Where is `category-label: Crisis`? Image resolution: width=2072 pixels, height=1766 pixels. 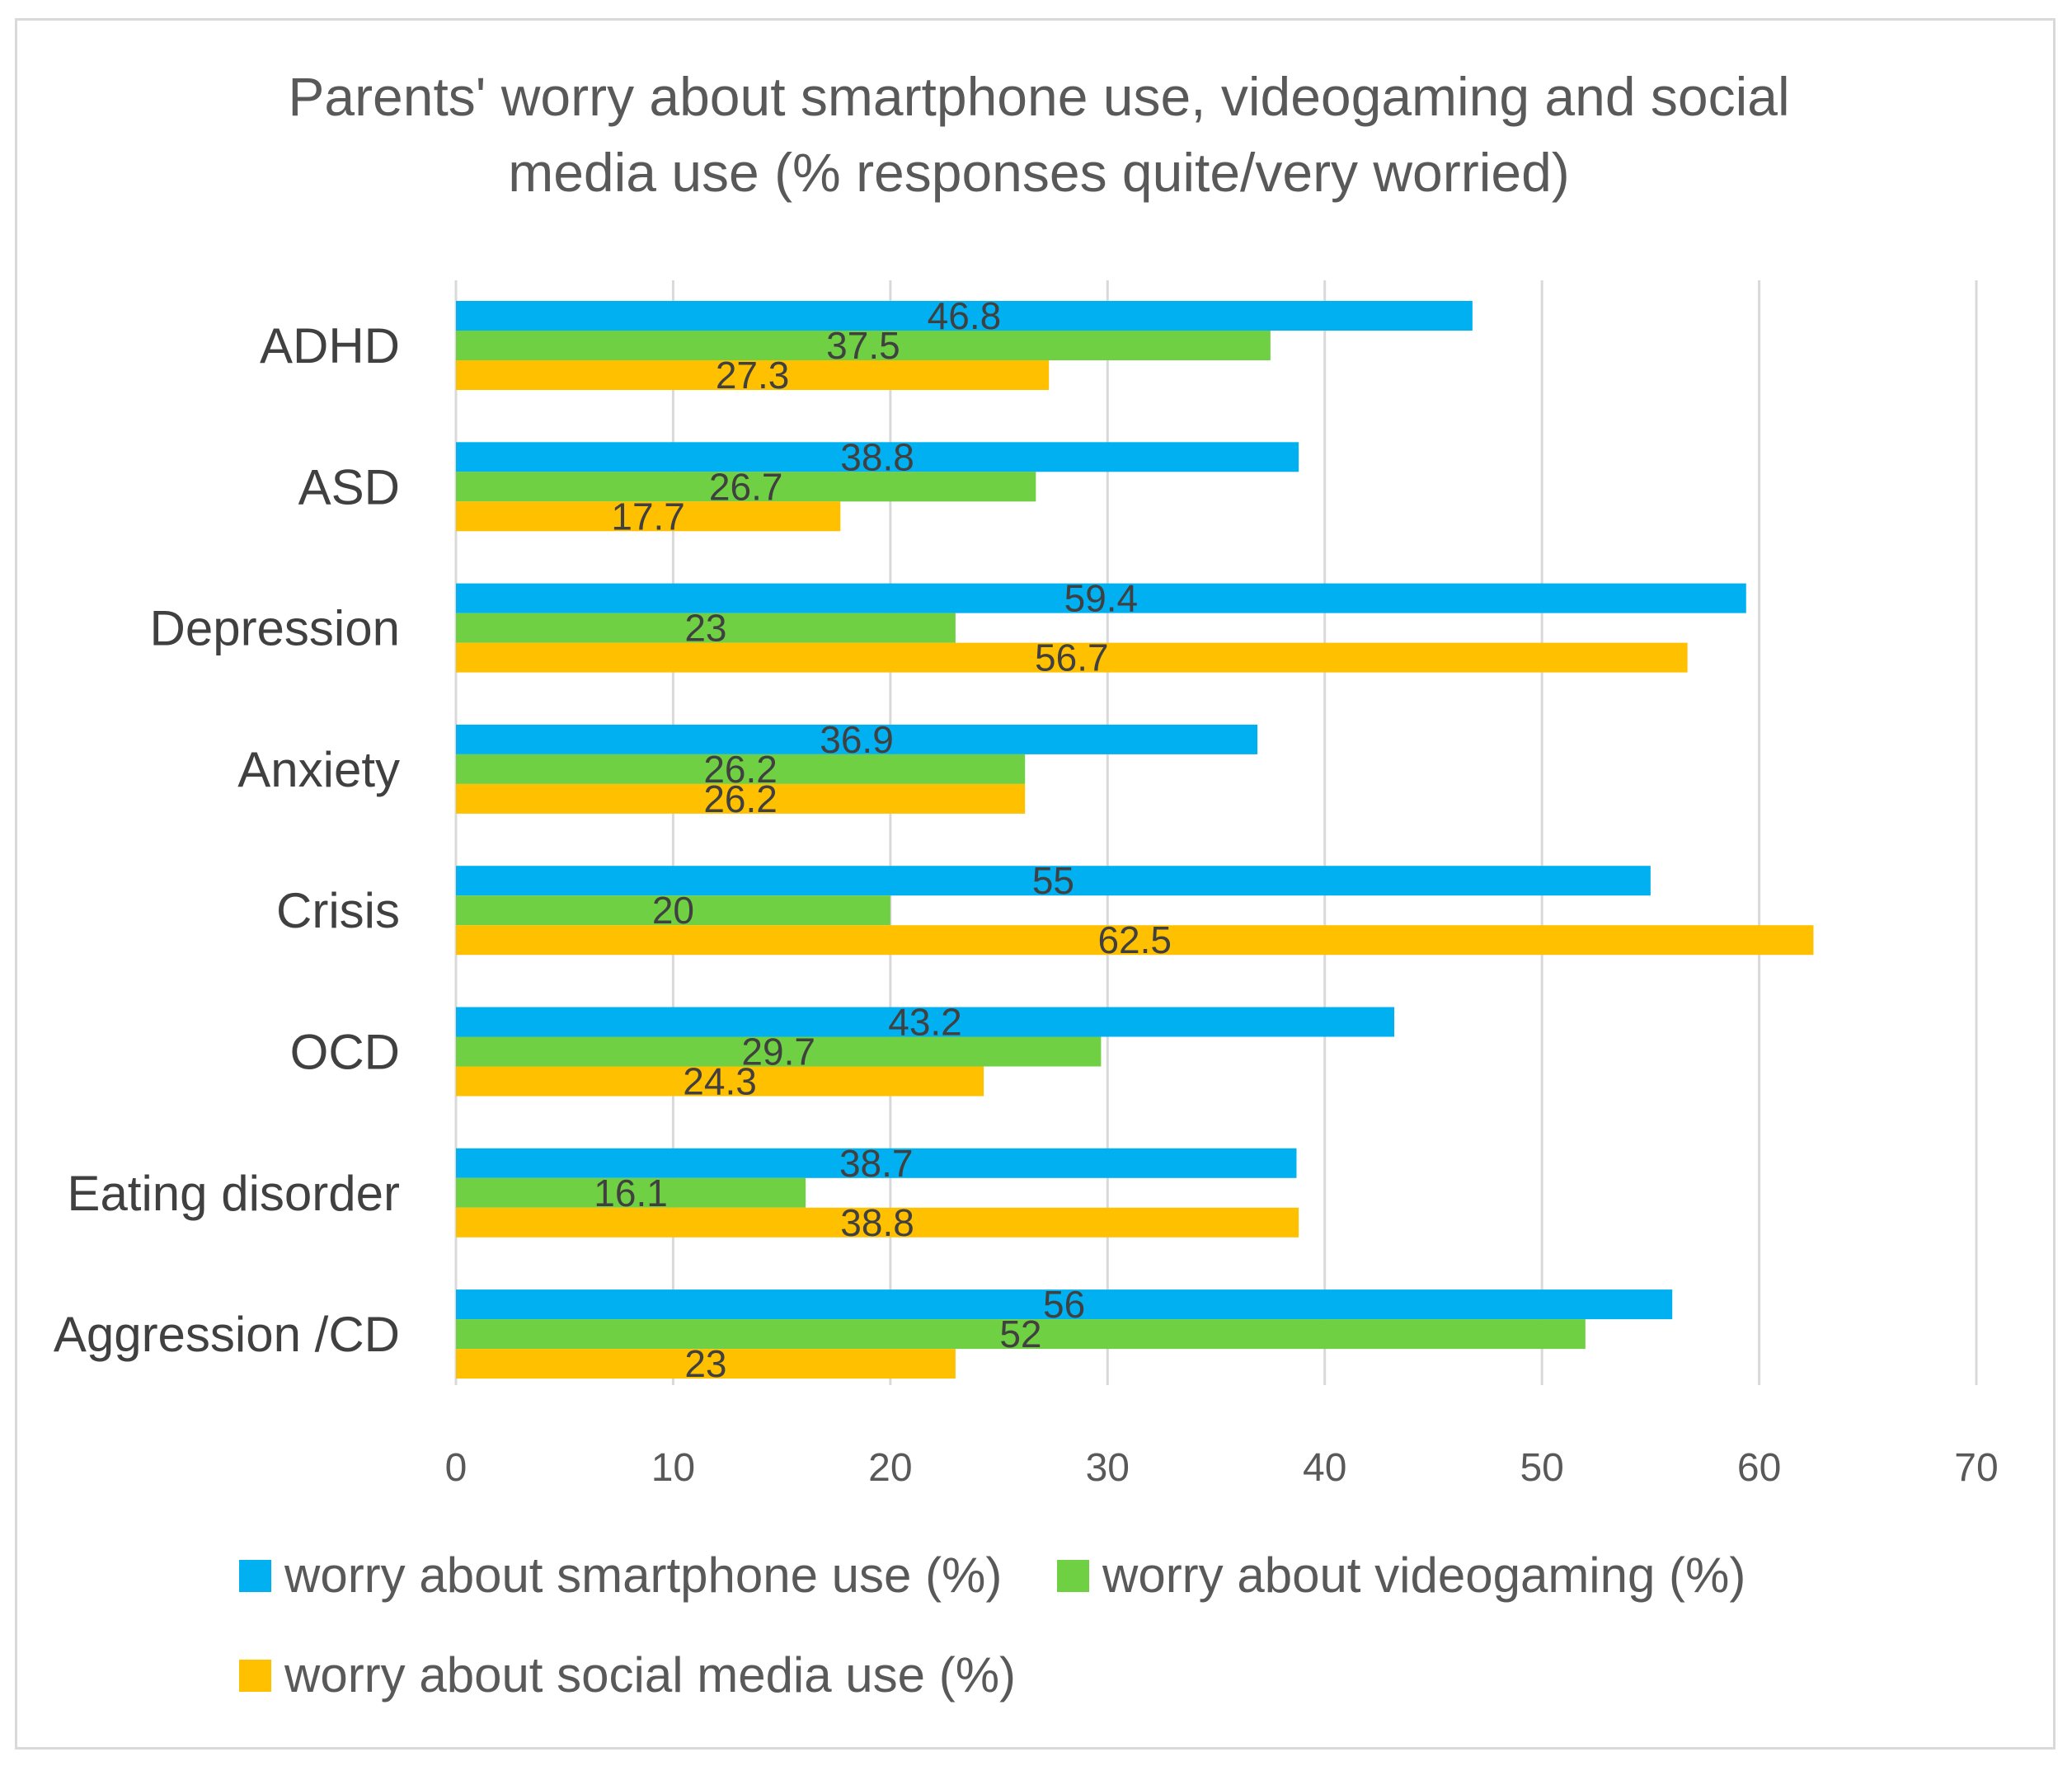 category-label: Crisis is located at coordinates (338, 910).